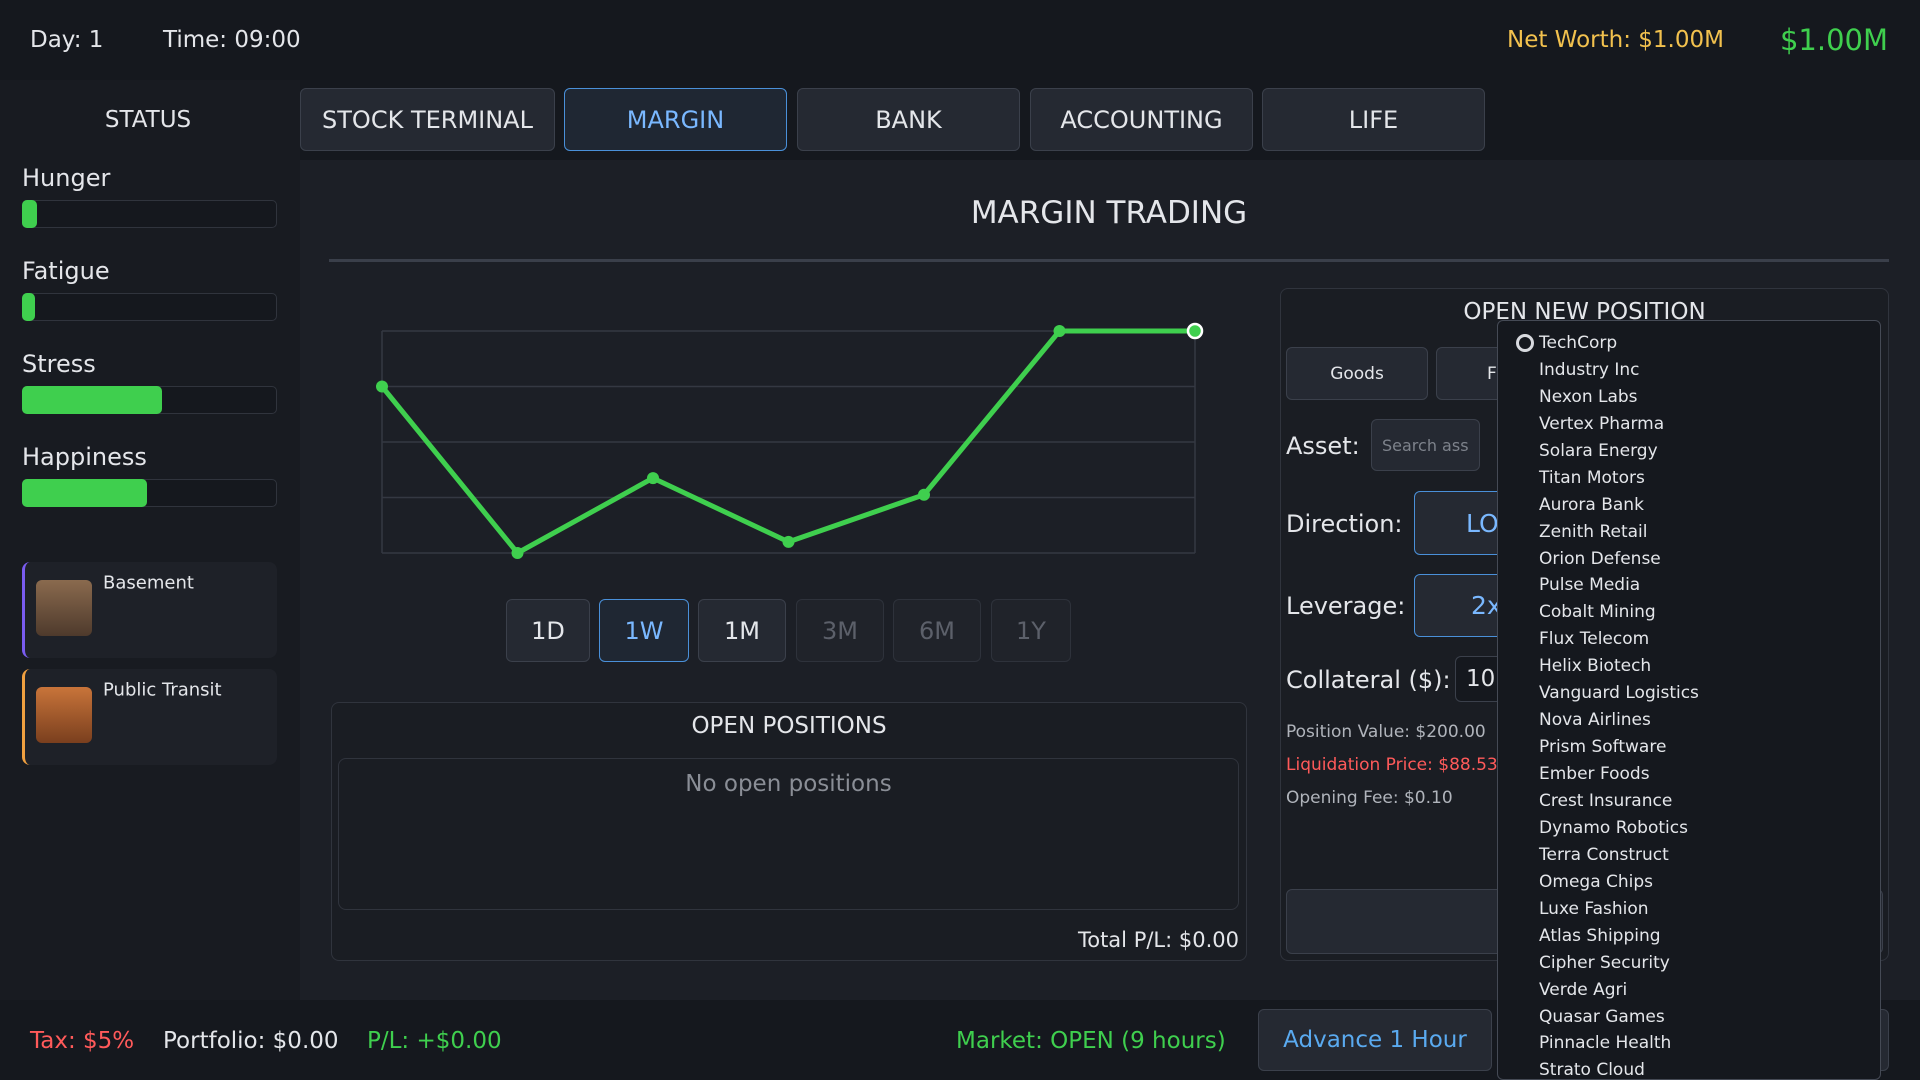 The image size is (1920, 1080). I want to click on dropdown-item: Titan Motors, so click(1592, 477).